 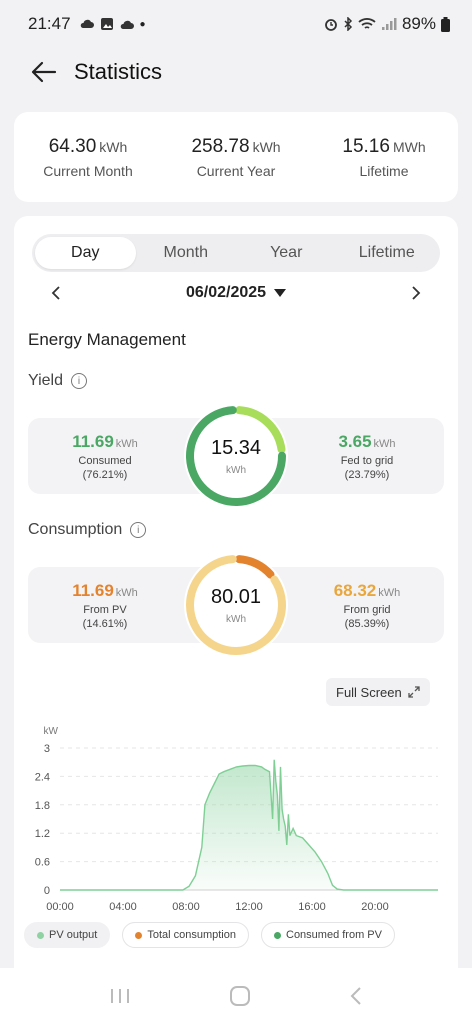 I want to click on consumption-total: 80.01, so click(x=236, y=596).